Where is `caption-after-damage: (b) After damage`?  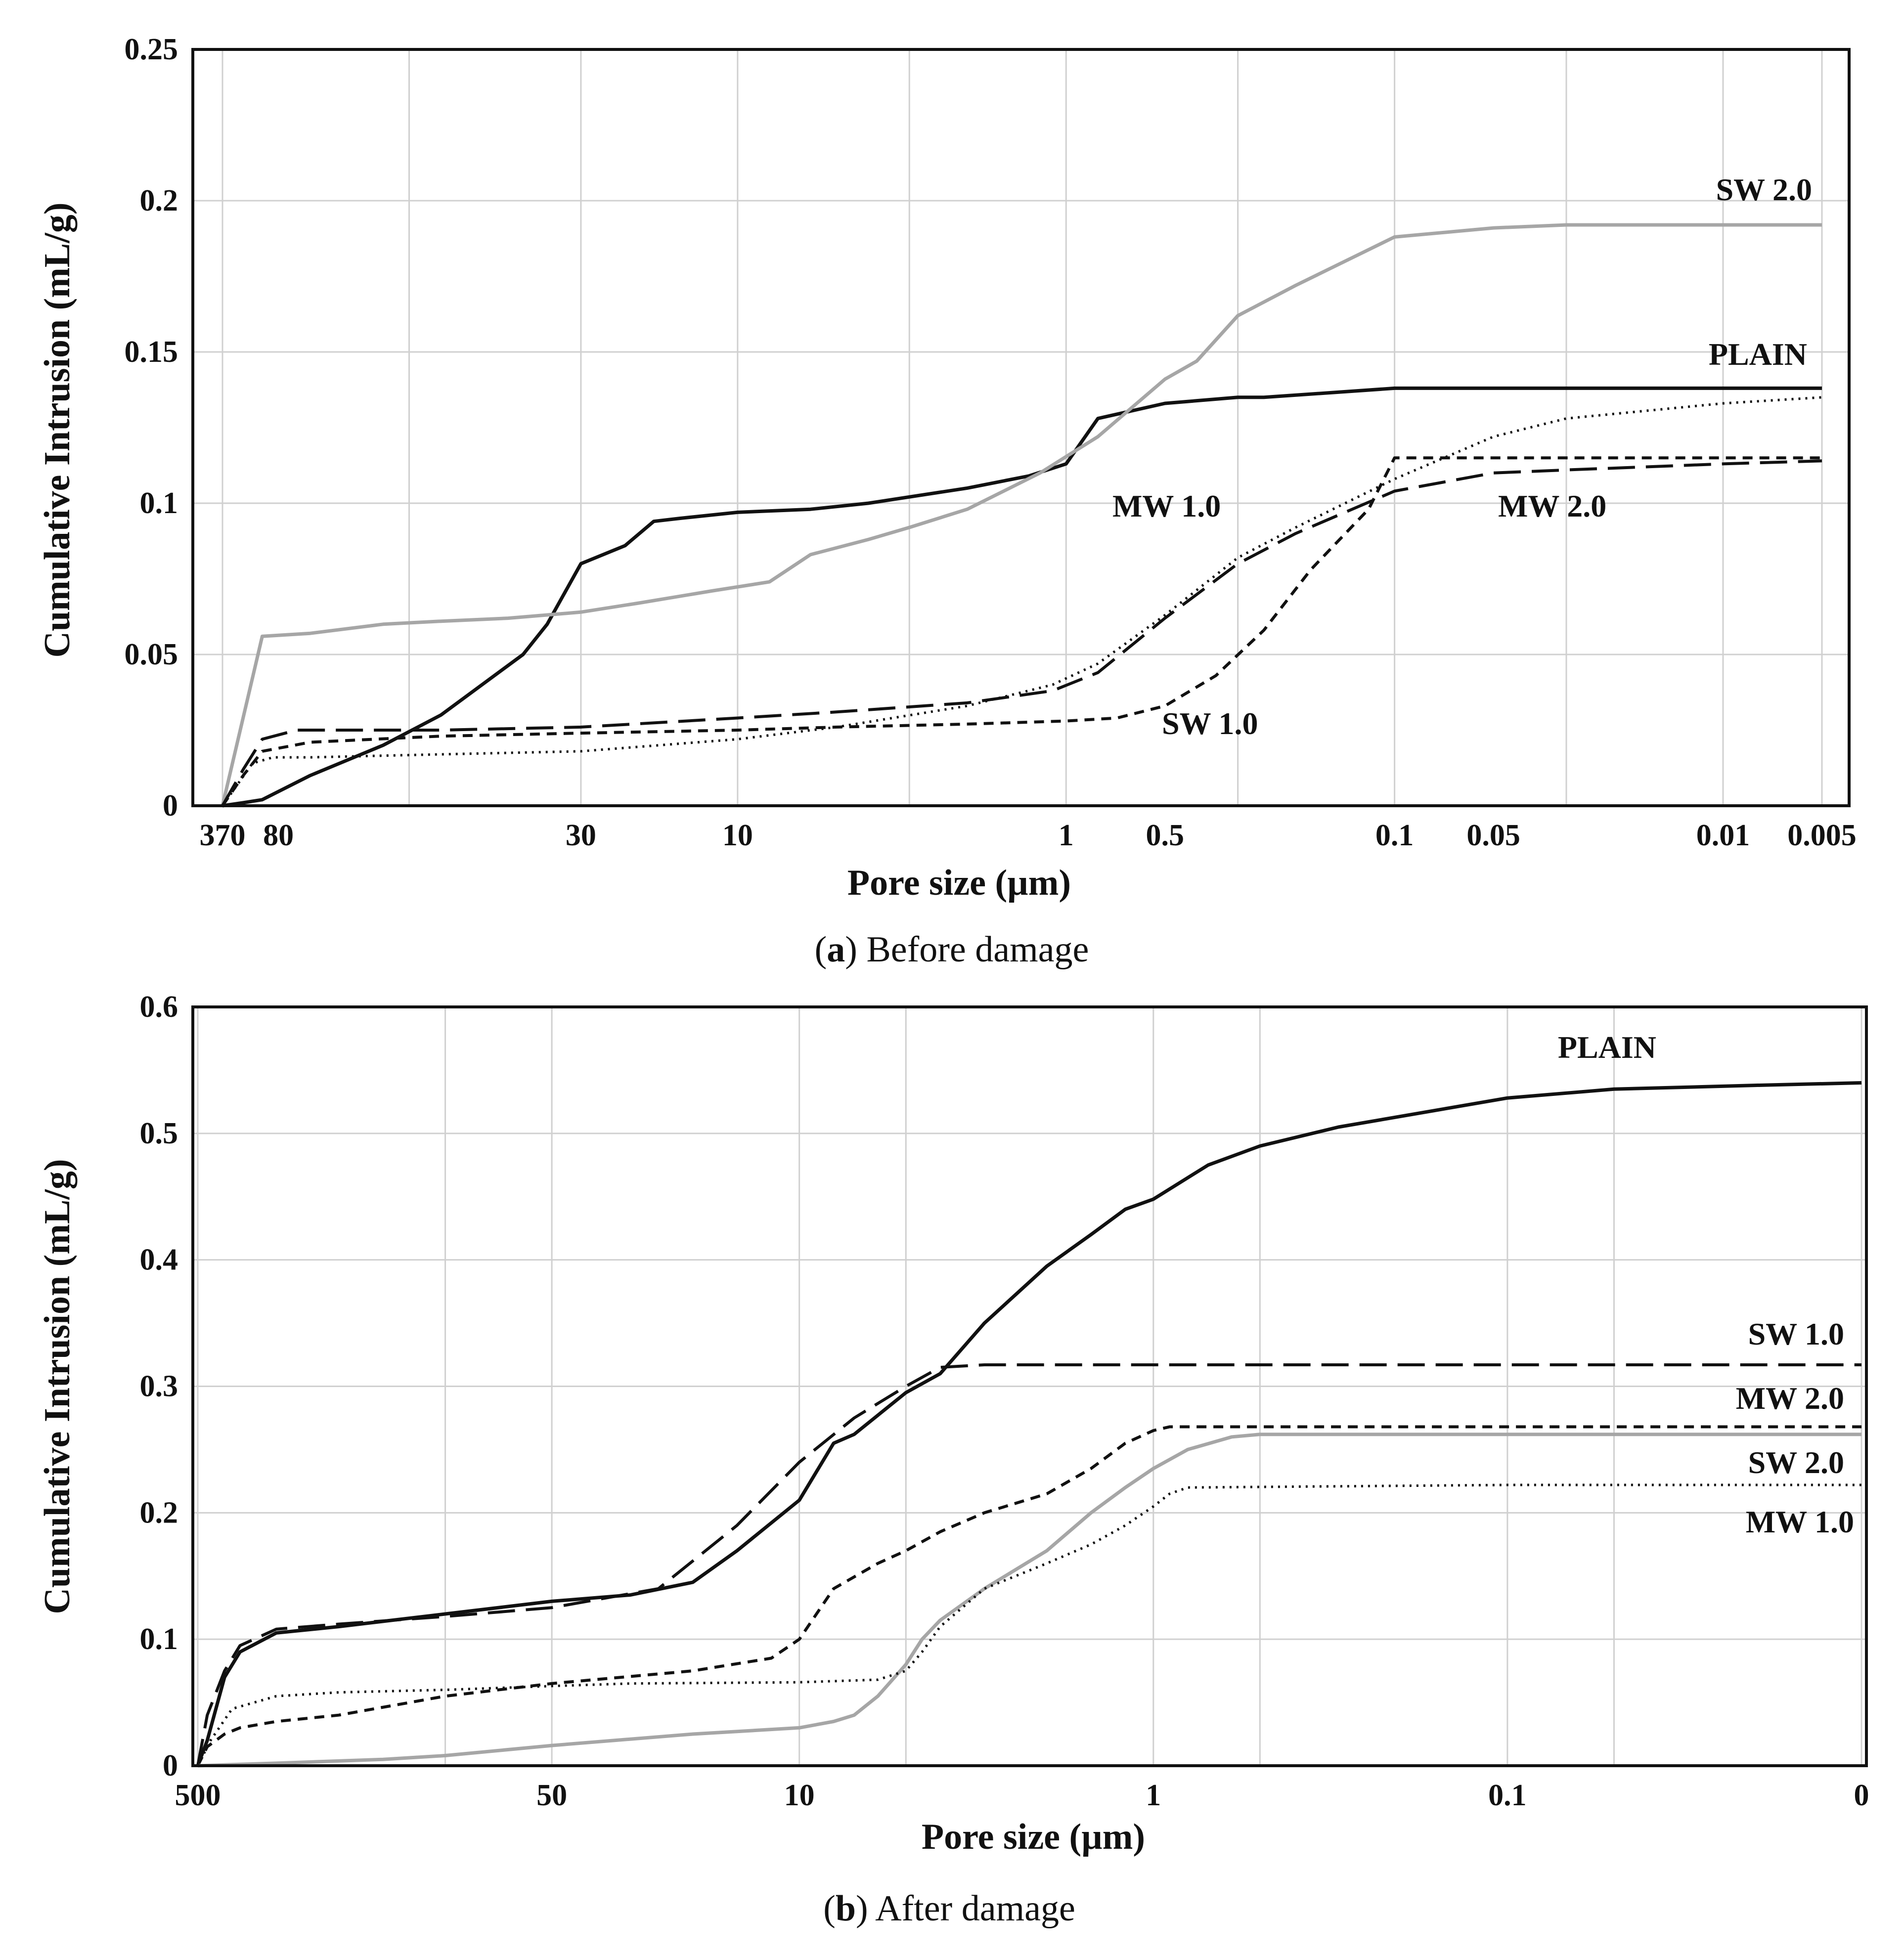
caption-after-damage: (b) After damage is located at coordinates (949, 1908).